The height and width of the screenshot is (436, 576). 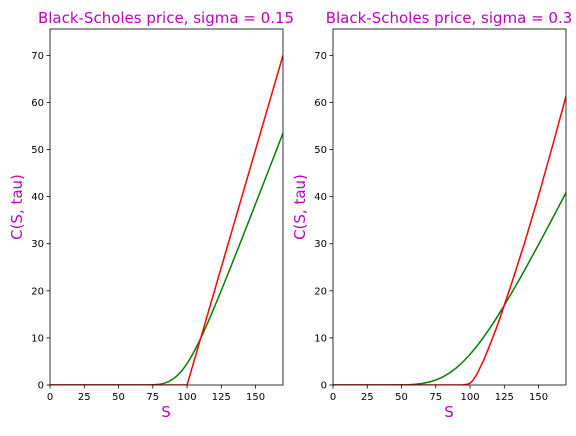 What do you see at coordinates (166, 18) in the screenshot?
I see `chart-title: Black-Scholes price, sigma = 0.15` at bounding box center [166, 18].